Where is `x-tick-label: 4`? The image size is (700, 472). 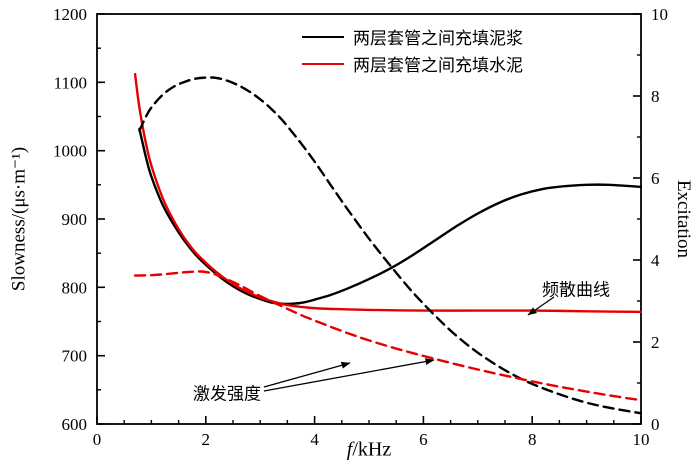
x-tick-label: 4 is located at coordinates (314, 439).